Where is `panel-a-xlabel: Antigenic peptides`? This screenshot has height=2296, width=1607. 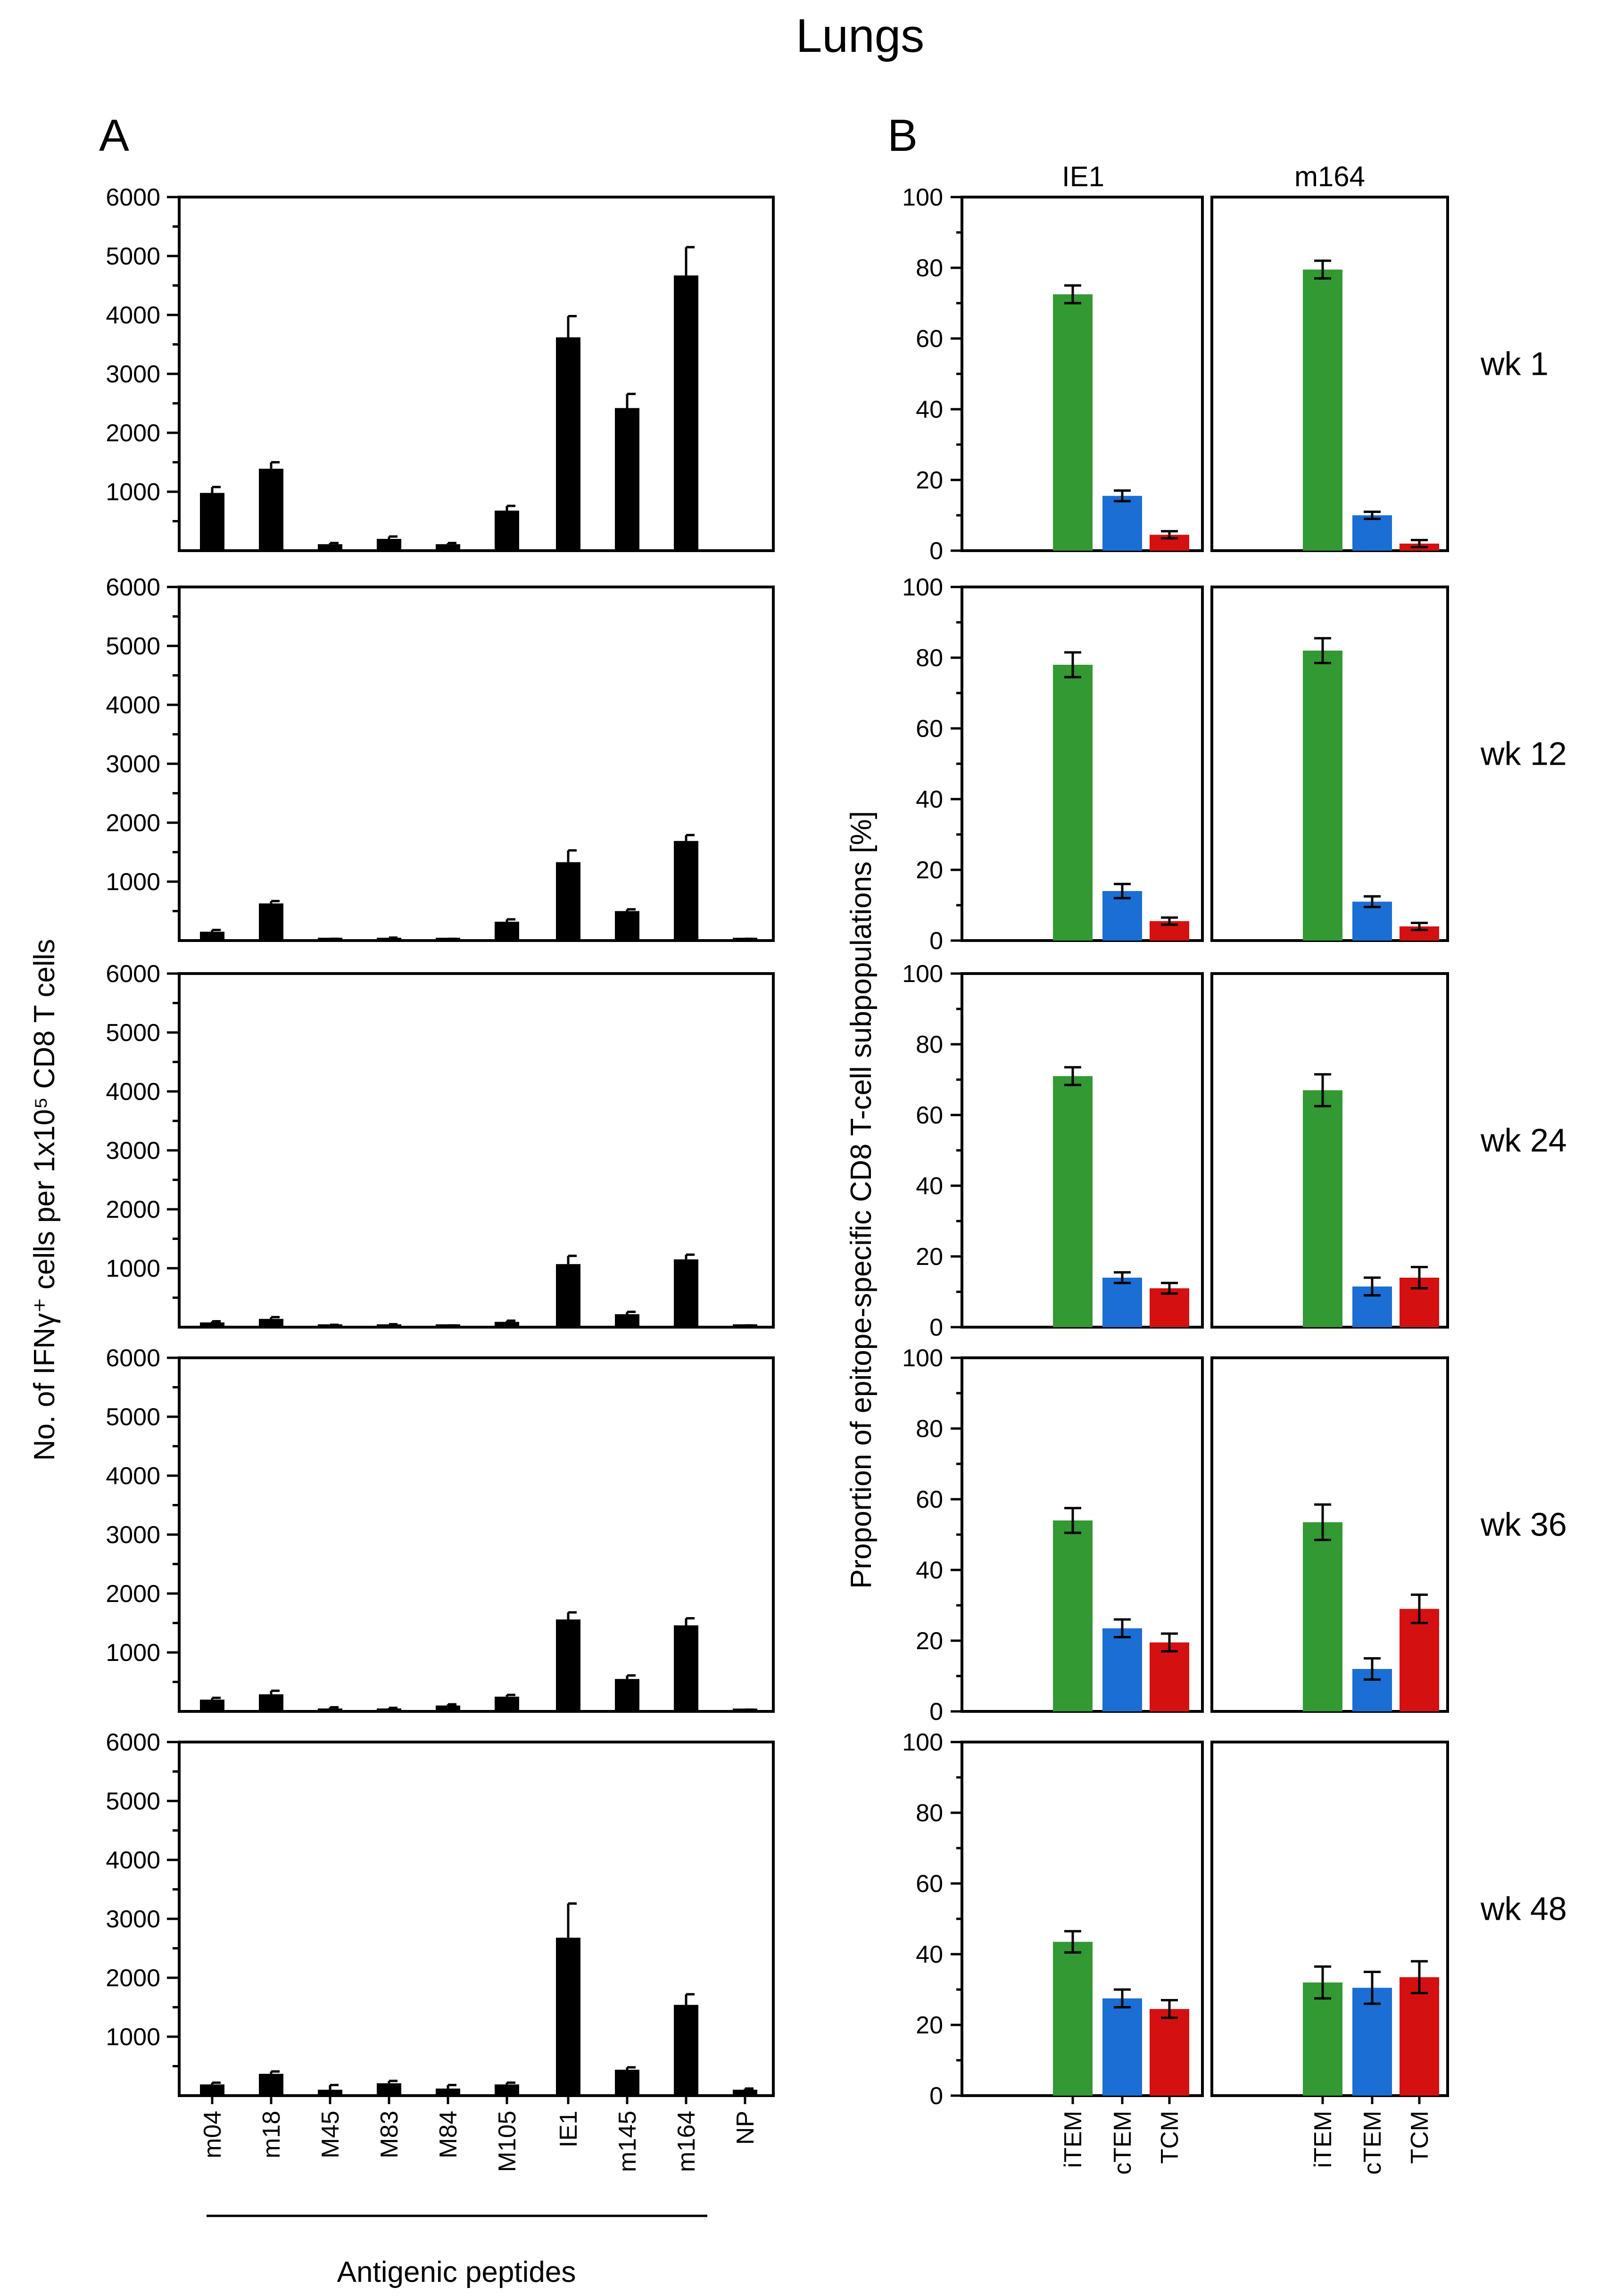 panel-a-xlabel: Antigenic peptides is located at coordinates (456, 2272).